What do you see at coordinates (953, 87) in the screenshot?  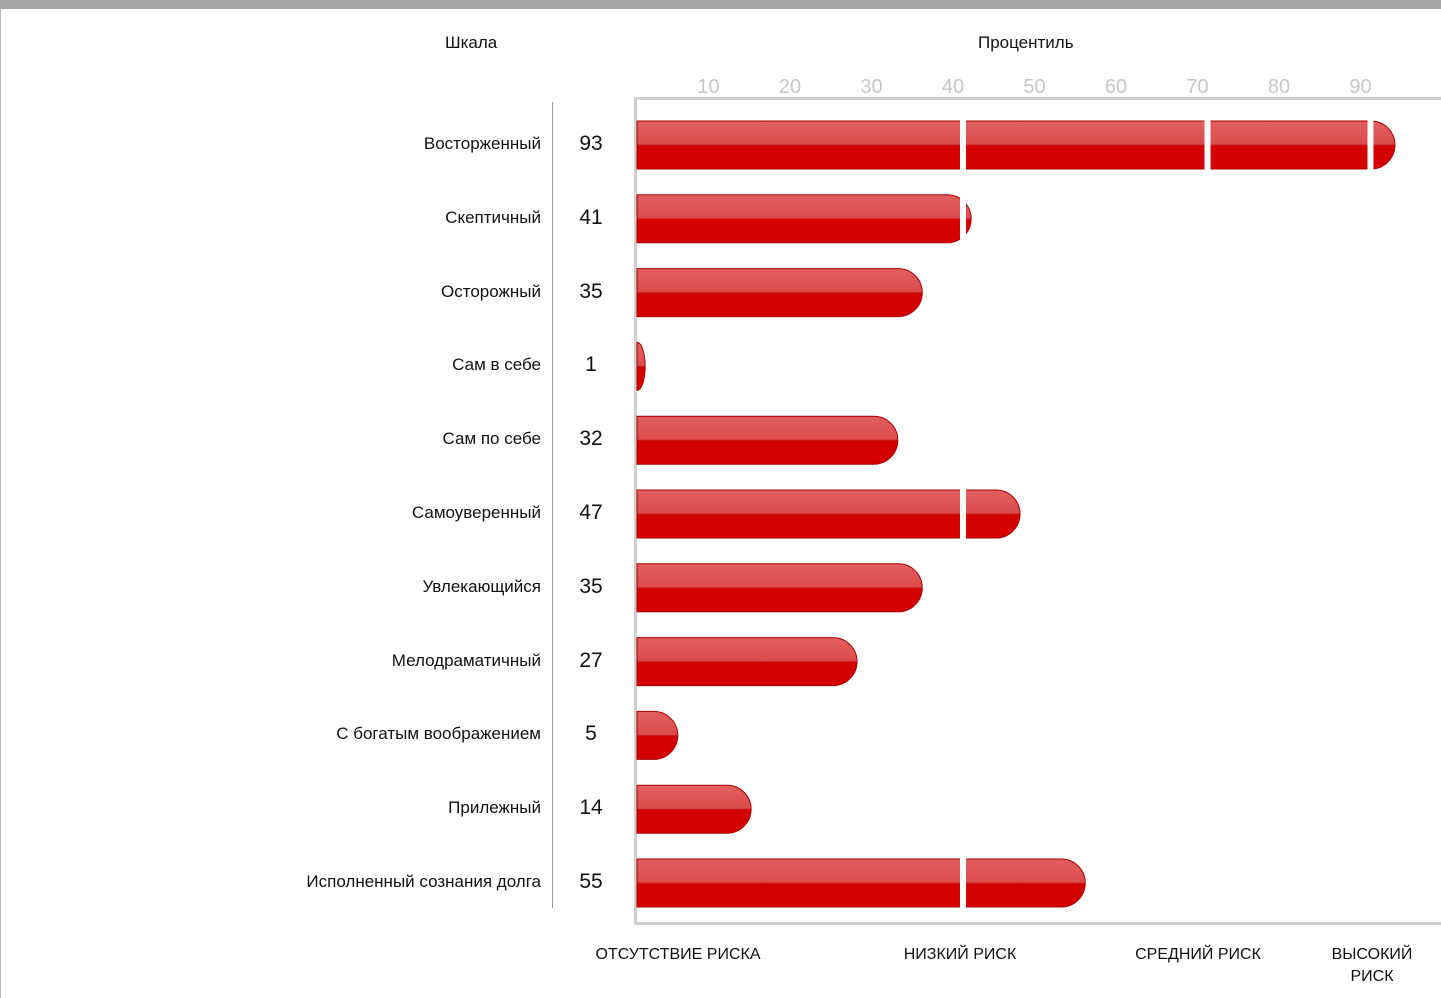 I see `x-tick-label: 40` at bounding box center [953, 87].